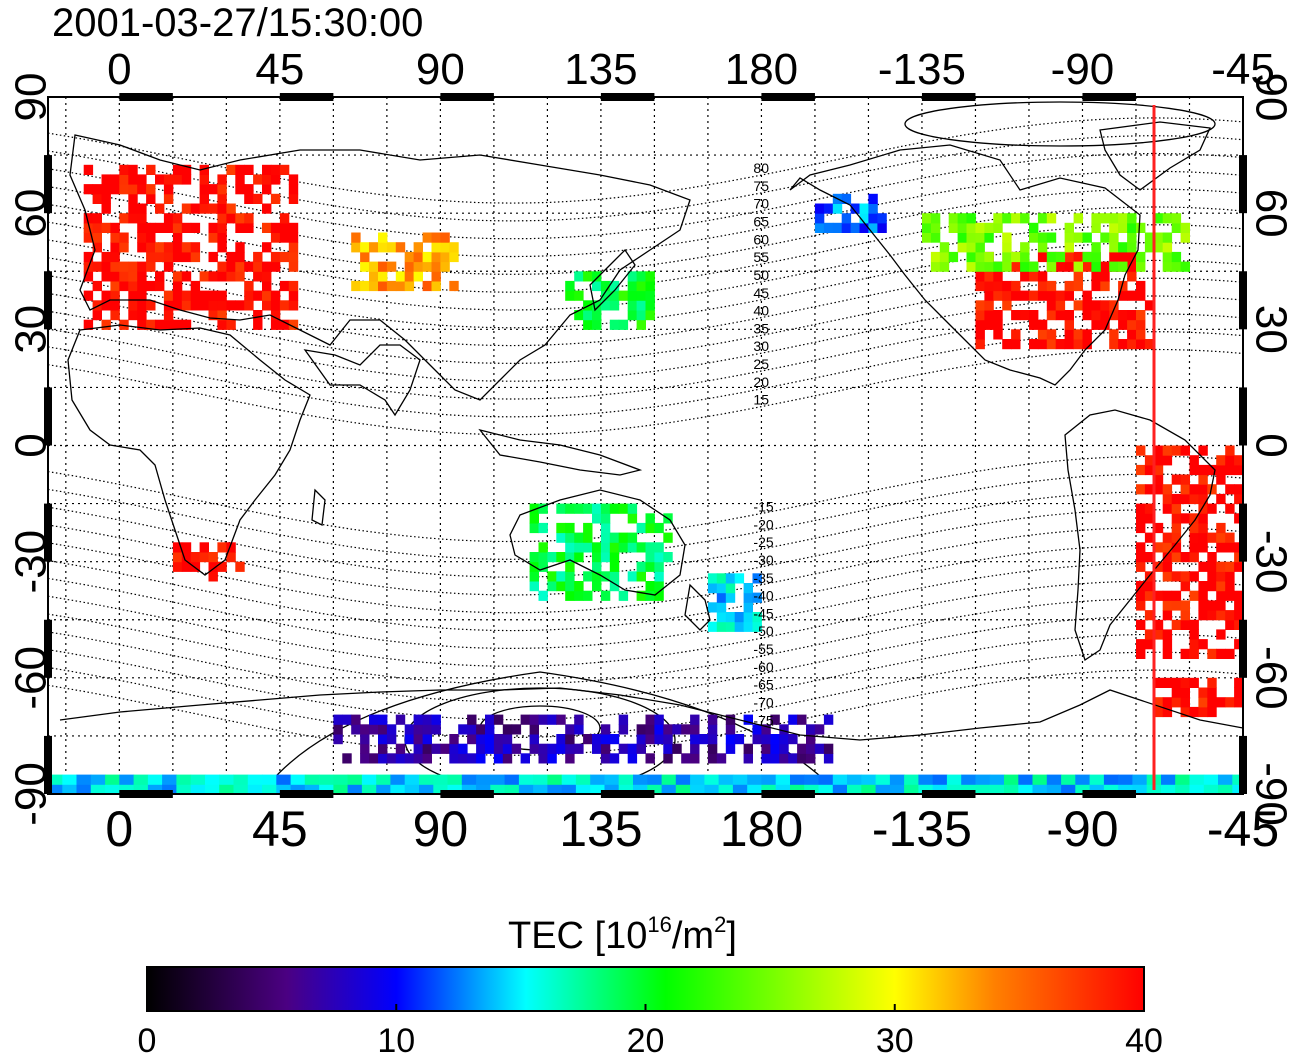 The width and height of the screenshot is (1292, 1057). I want to click on frame-tick-right, so click(1243, 648).